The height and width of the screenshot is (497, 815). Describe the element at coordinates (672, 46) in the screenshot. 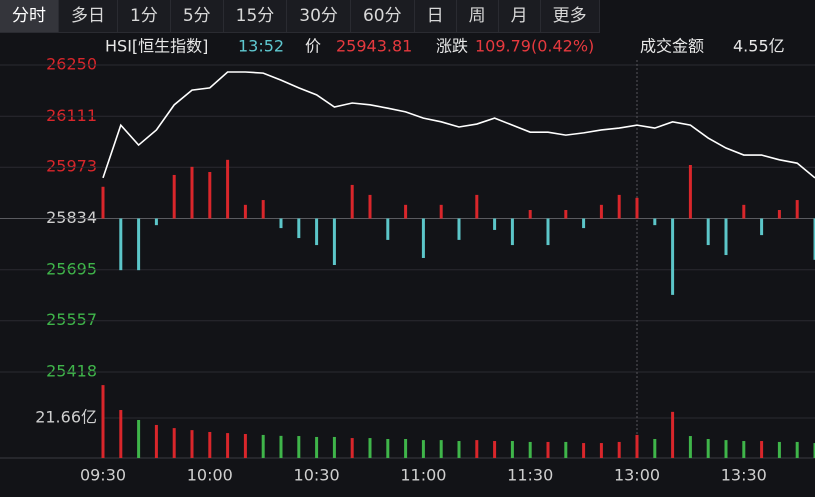

I see `turnover-label: 成交金额` at that location.